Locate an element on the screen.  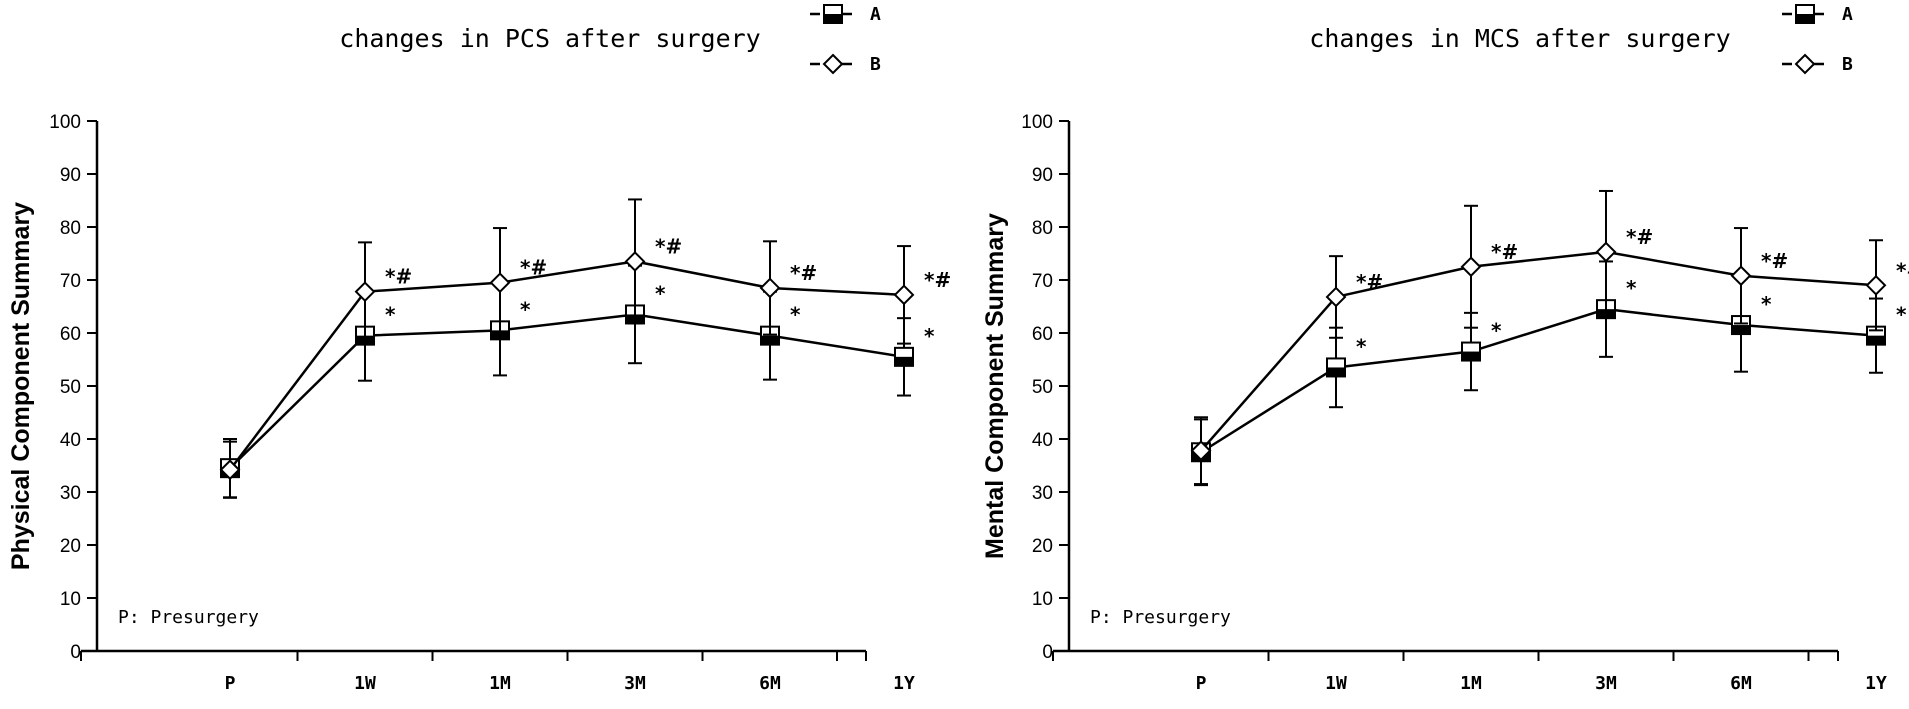
x-tick-label: P is located at coordinates (1201, 683).